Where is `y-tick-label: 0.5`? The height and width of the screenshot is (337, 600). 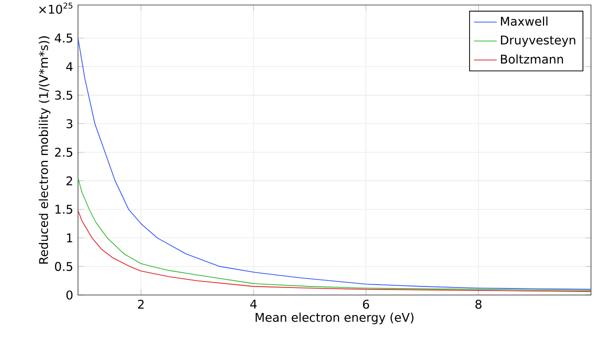
y-tick-label: 0.5 is located at coordinates (63, 266).